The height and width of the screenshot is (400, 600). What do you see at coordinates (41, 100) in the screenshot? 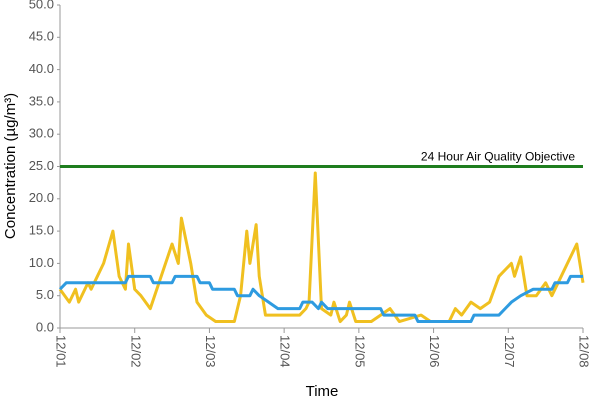
I see `y-tick-label: 35.0` at bounding box center [41, 100].